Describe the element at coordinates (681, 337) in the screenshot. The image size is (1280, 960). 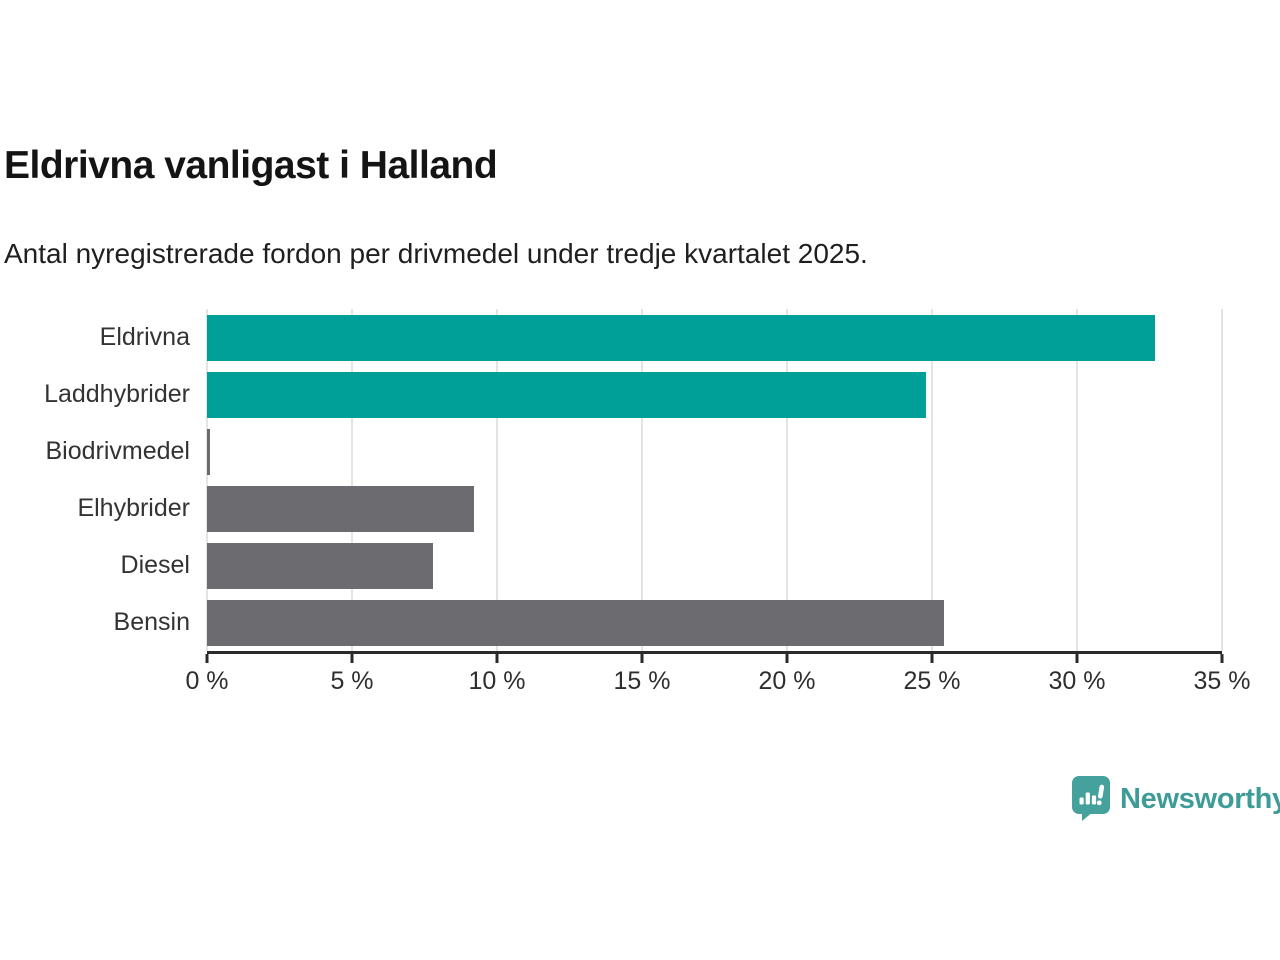
I see `bar-eldrivna` at that location.